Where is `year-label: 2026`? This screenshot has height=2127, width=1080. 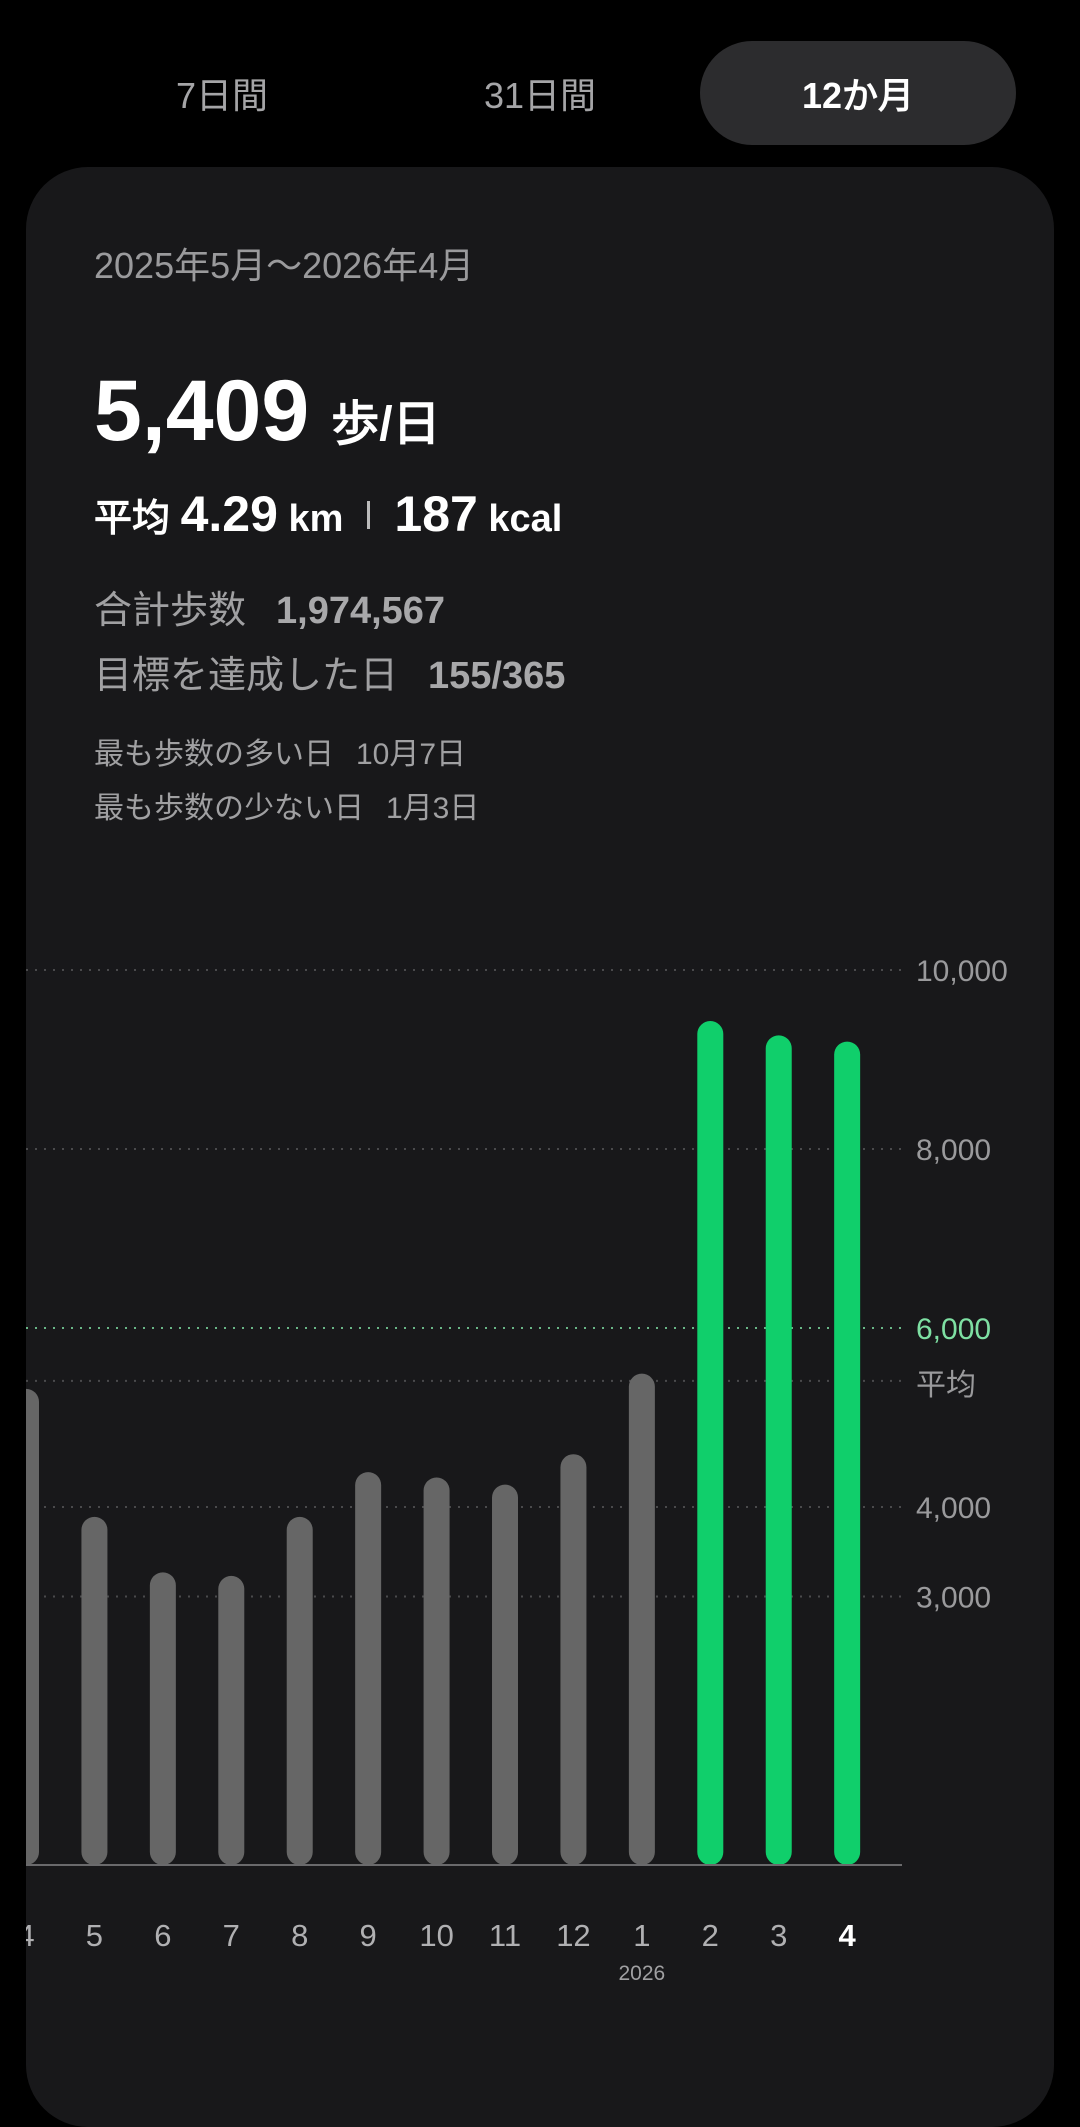 year-label: 2026 is located at coordinates (642, 1973).